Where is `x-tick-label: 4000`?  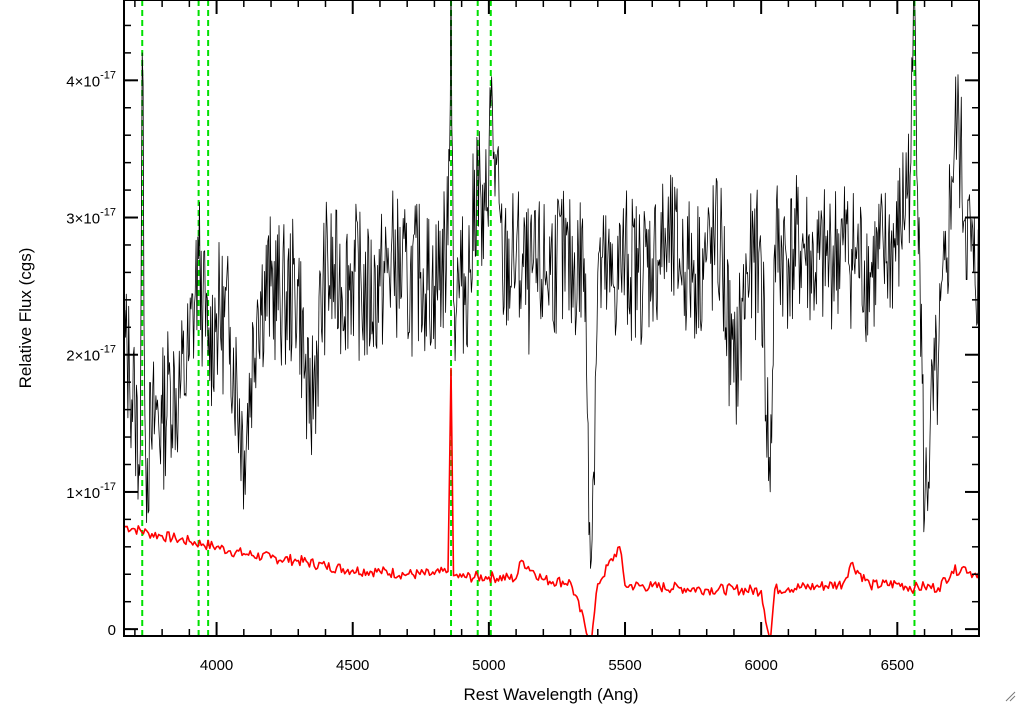
x-tick-label: 4000 is located at coordinates (216, 665).